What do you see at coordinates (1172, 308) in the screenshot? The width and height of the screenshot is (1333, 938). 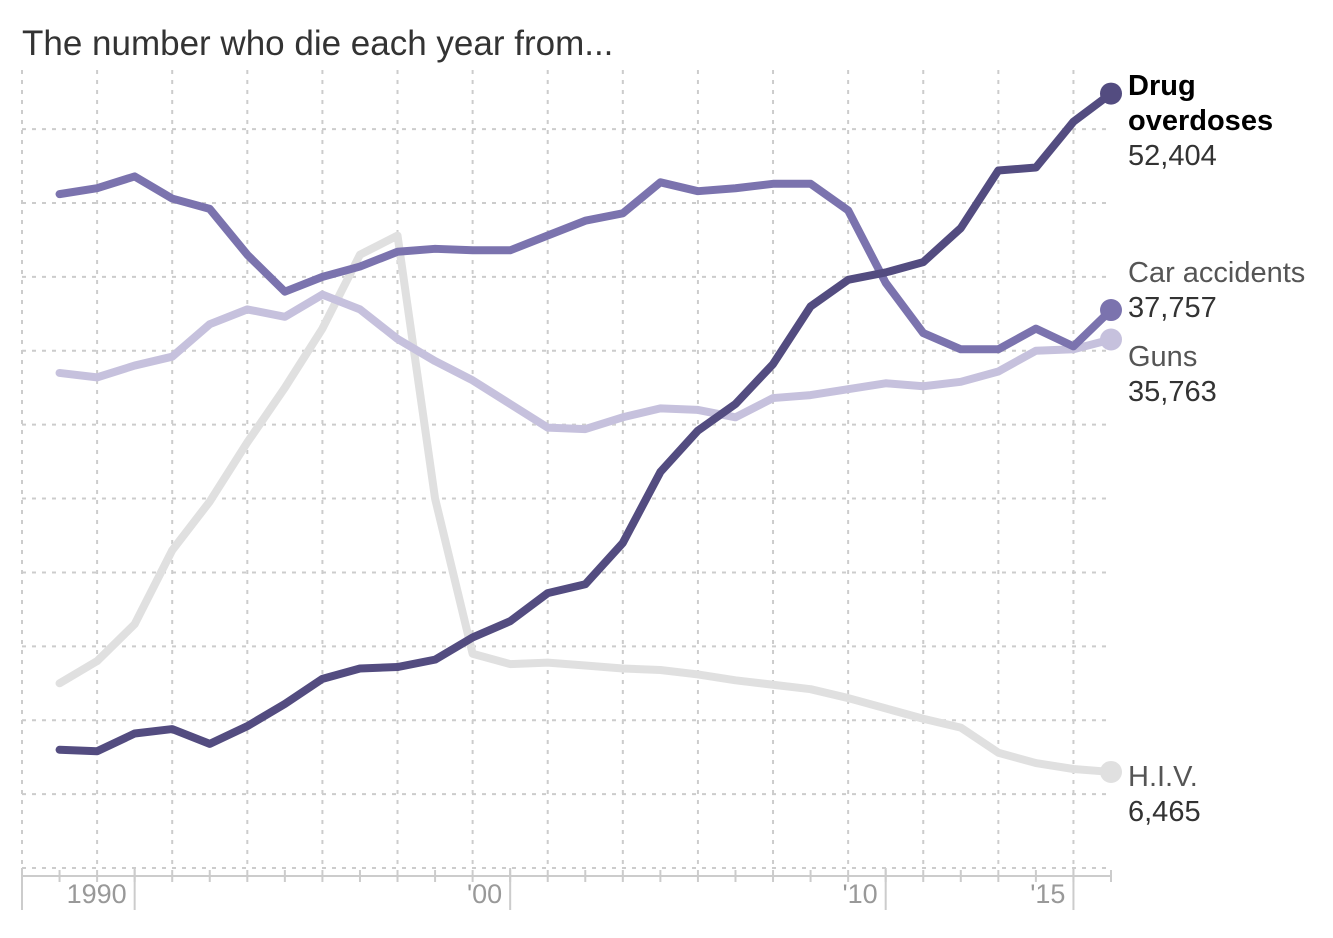 I see `series-value-label: 37,757` at bounding box center [1172, 308].